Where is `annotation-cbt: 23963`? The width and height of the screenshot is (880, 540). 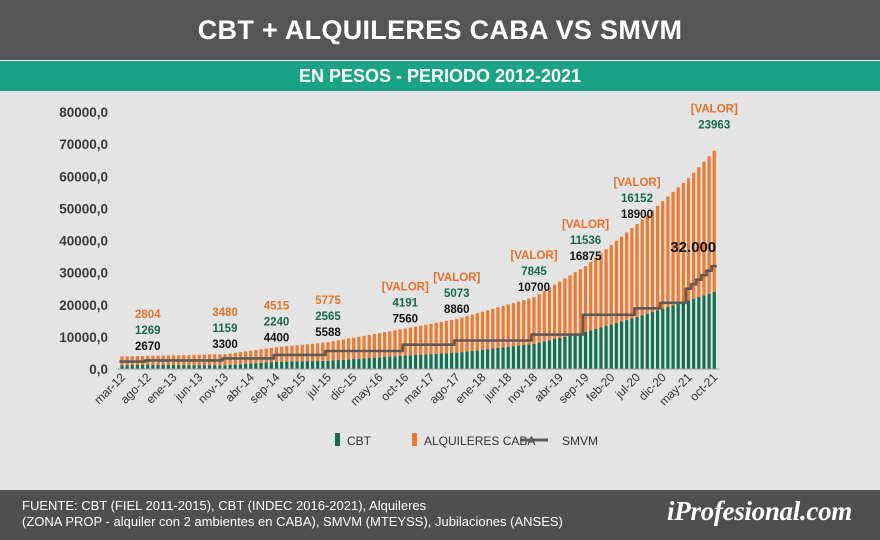
annotation-cbt: 23963 is located at coordinates (714, 126).